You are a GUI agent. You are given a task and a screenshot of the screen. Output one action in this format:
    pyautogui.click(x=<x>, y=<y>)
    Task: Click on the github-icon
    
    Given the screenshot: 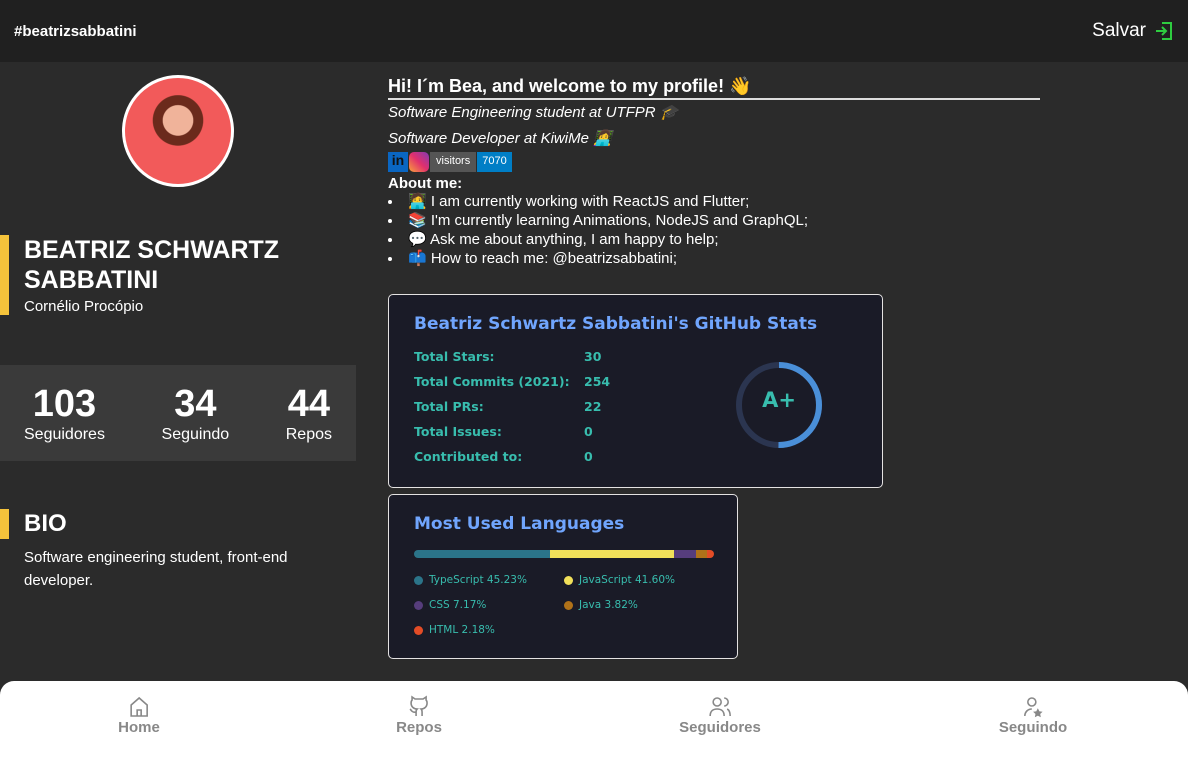 What is the action you would take?
    pyautogui.click(x=418, y=705)
    